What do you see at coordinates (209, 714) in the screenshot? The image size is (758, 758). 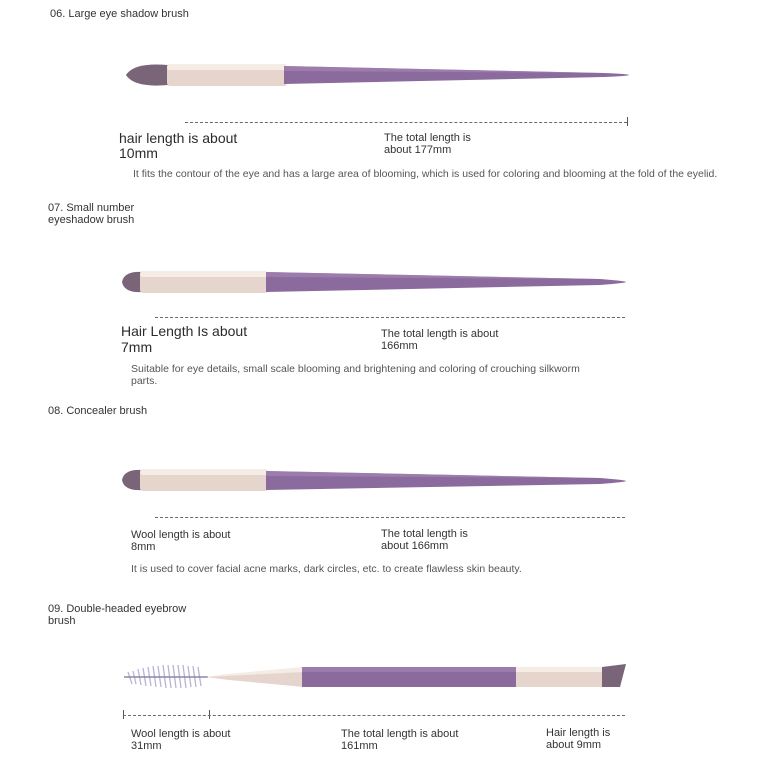 I see `measure-mid-tick` at bounding box center [209, 714].